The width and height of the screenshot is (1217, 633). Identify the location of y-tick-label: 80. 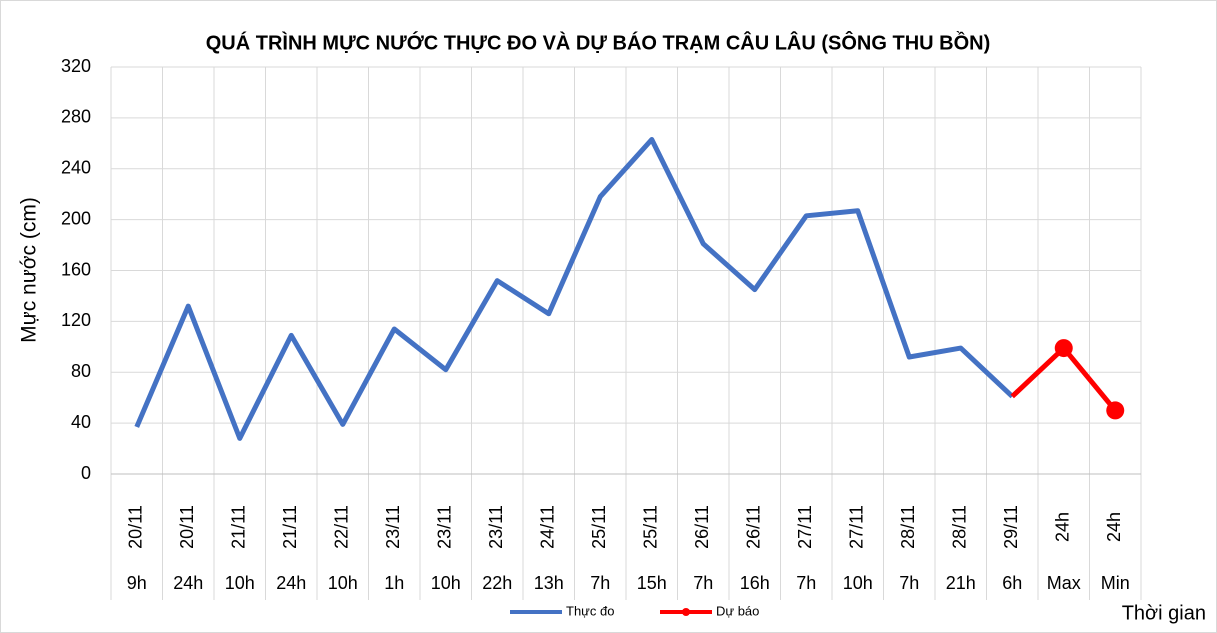
(81, 371).